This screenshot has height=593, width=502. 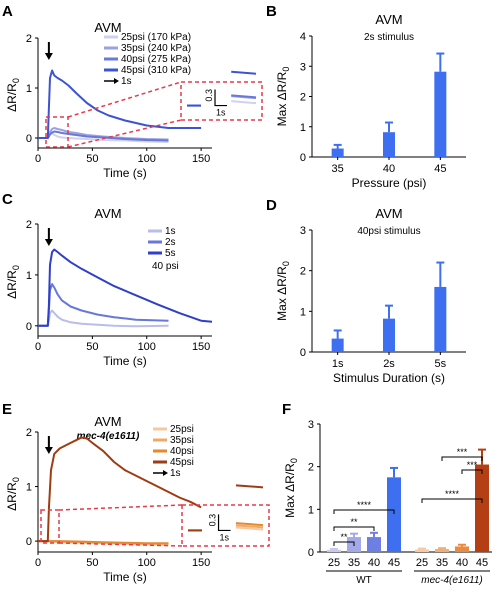 I want to click on panel-a-legend-label: 40psi (275 kPa), so click(x=156, y=59).